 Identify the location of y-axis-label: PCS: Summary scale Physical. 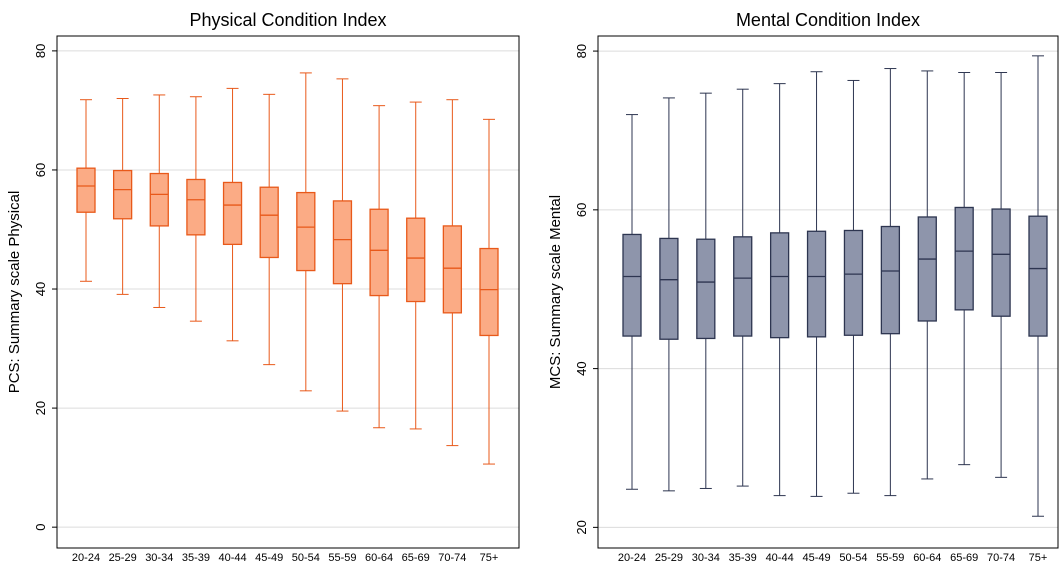
(14, 292).